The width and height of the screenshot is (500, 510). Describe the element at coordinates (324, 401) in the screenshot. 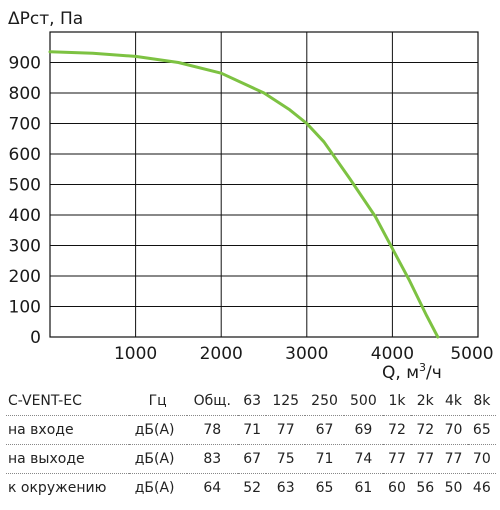

I see `table-header-cell: 250` at that location.